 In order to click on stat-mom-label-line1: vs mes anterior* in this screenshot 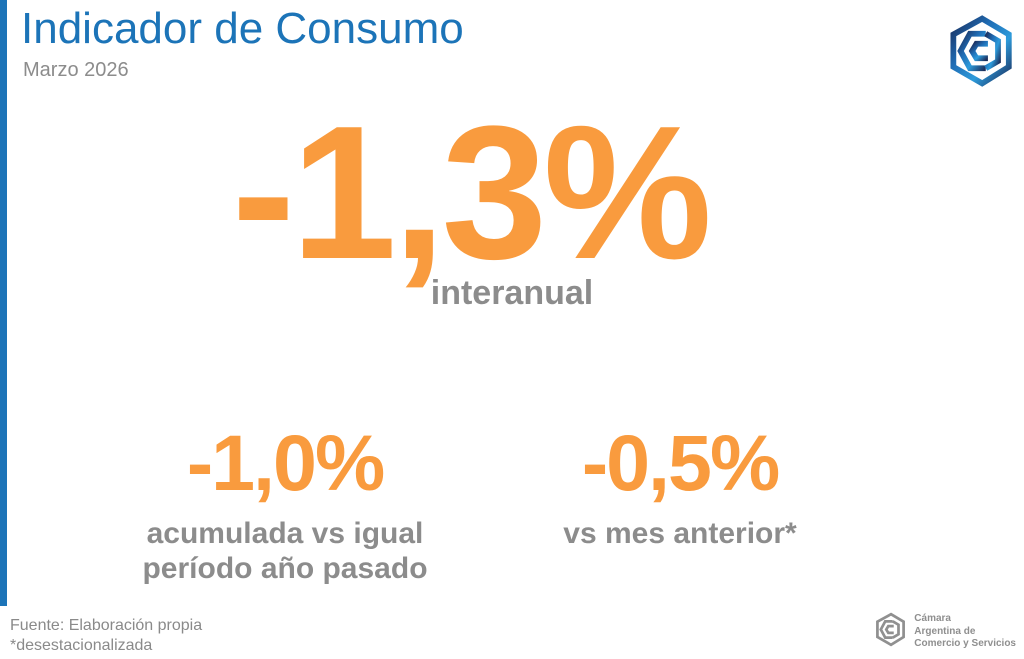, I will do `click(680, 533)`.